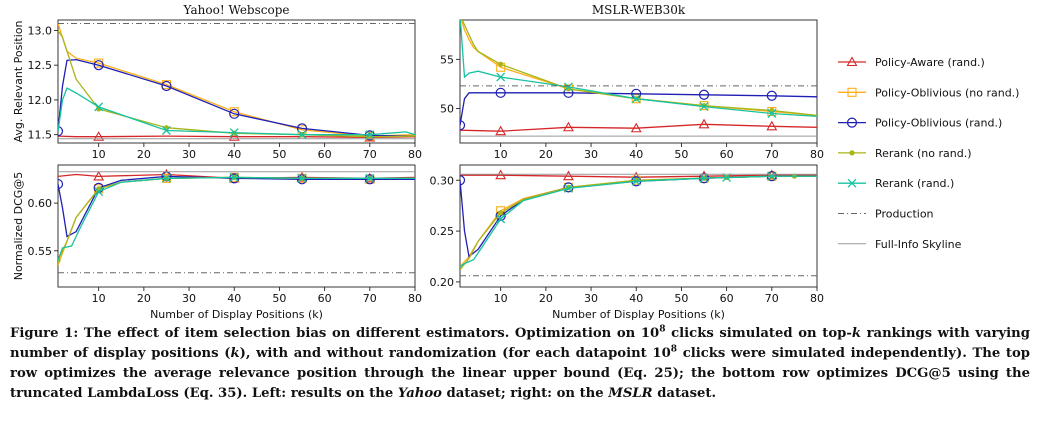 This screenshot has width=1038, height=421. Describe the element at coordinates (40, 135) in the screenshot. I see `y-tick-label: 11.5` at that location.